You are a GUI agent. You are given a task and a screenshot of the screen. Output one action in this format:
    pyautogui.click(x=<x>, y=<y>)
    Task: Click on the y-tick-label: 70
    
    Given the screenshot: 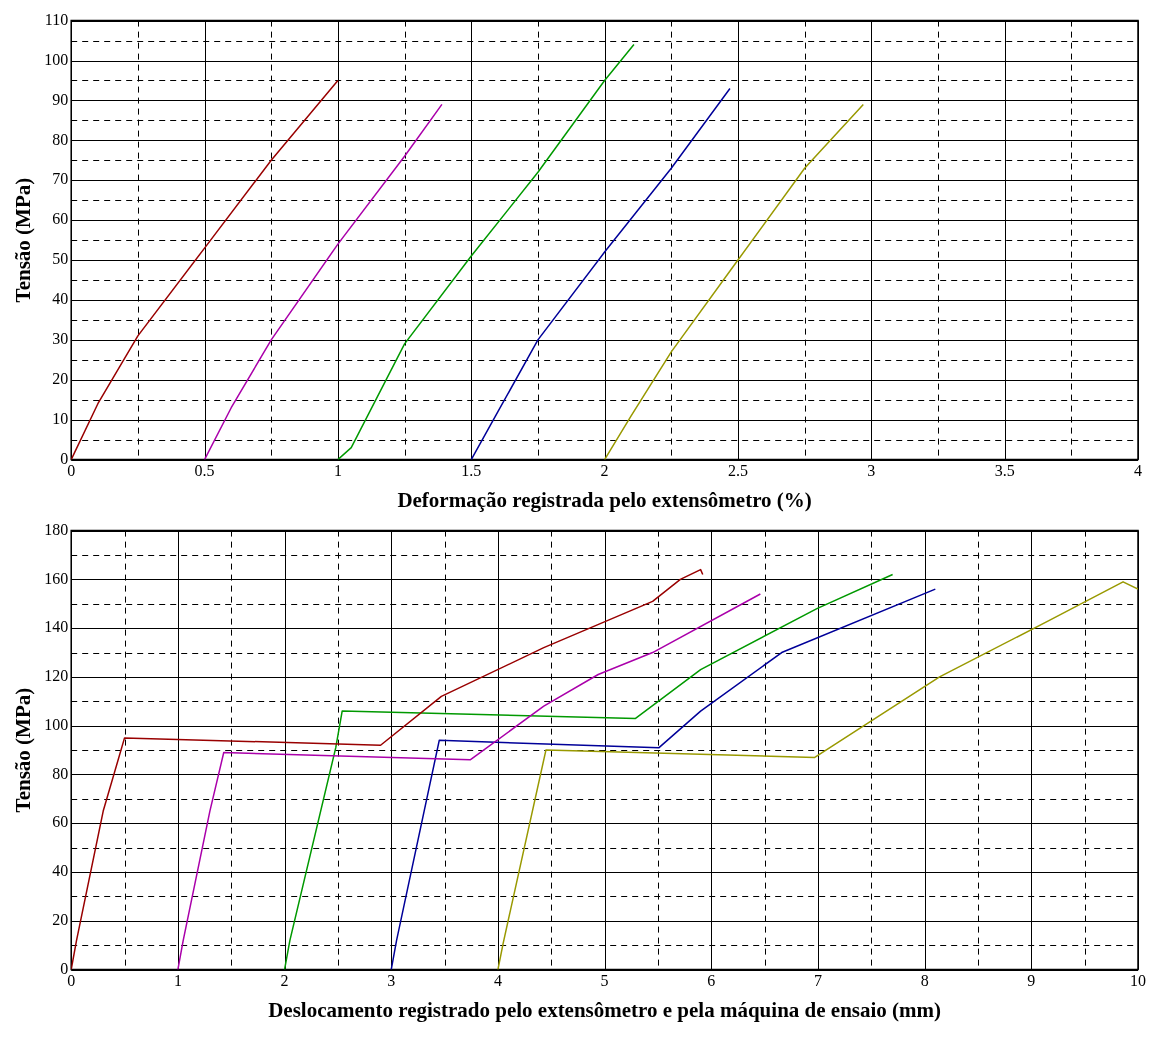 What is the action you would take?
    pyautogui.click(x=60, y=179)
    